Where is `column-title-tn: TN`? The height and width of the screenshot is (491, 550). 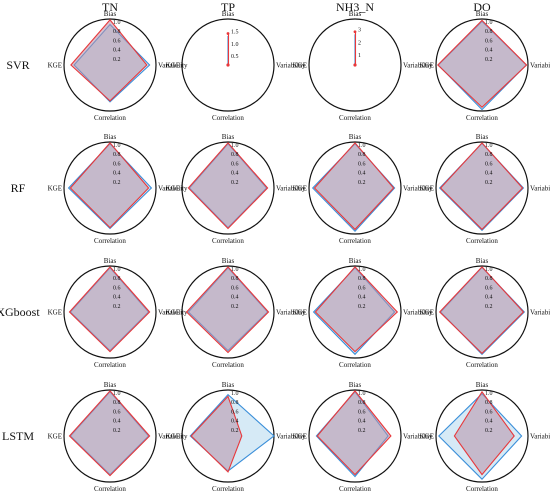
column-title-tn: TN is located at coordinates (110, 7).